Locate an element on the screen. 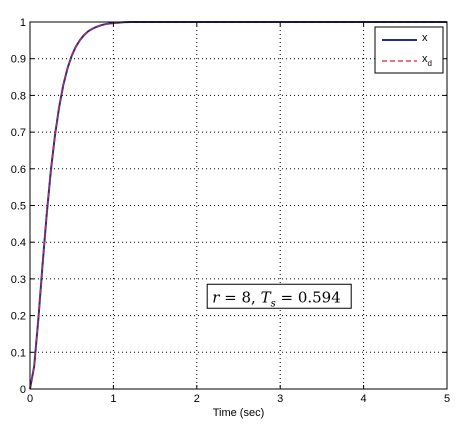 The height and width of the screenshot is (433, 461). legend-label-x-d: xd is located at coordinates (427, 60).